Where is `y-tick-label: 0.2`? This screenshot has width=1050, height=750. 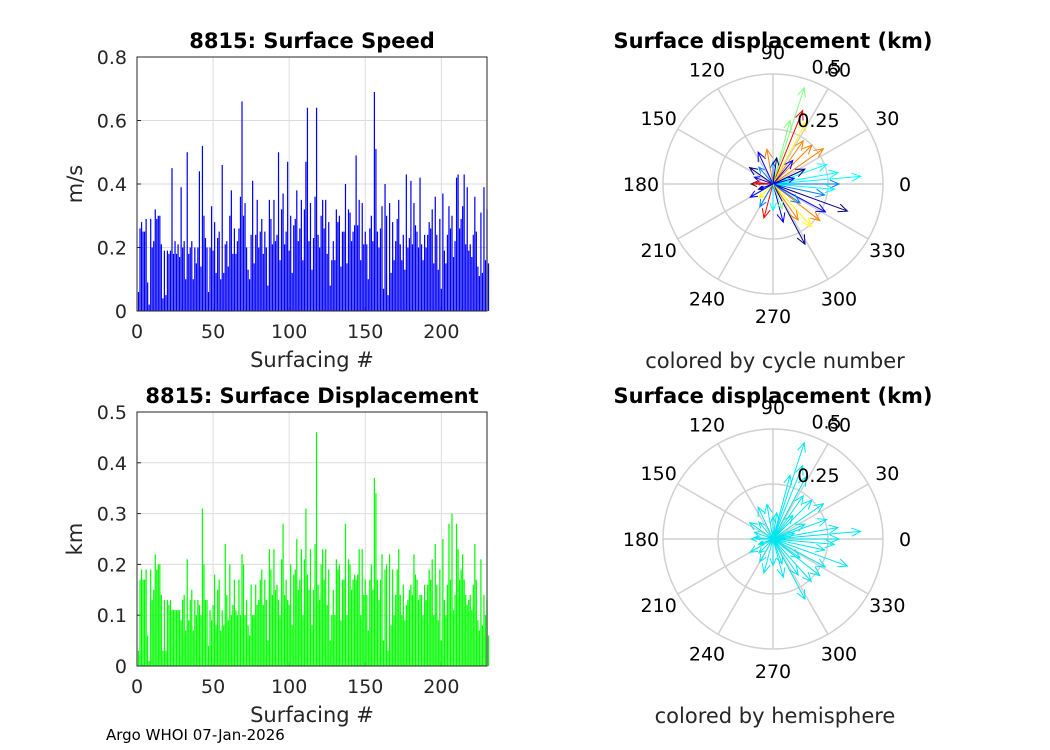 y-tick-label: 0.2 is located at coordinates (112, 249).